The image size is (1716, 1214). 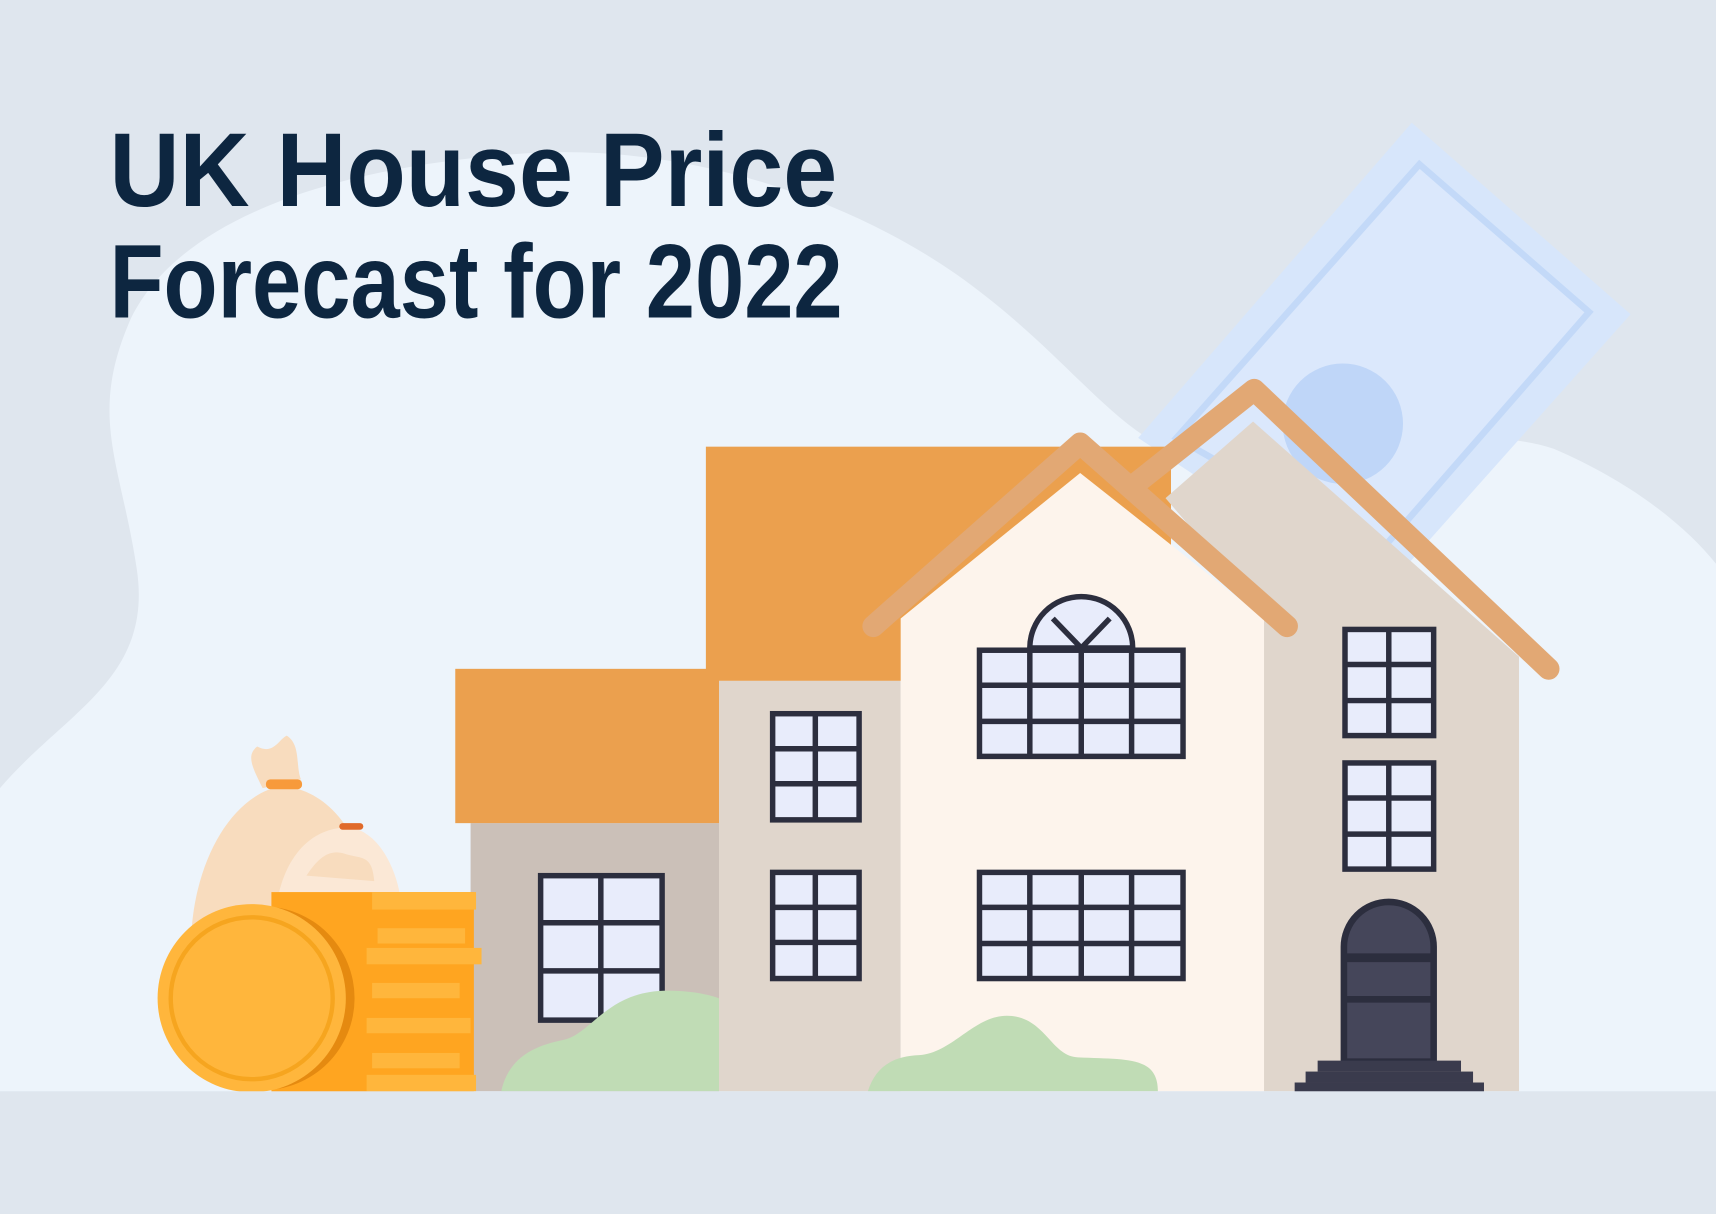 I want to click on door, so click(x=1389, y=995).